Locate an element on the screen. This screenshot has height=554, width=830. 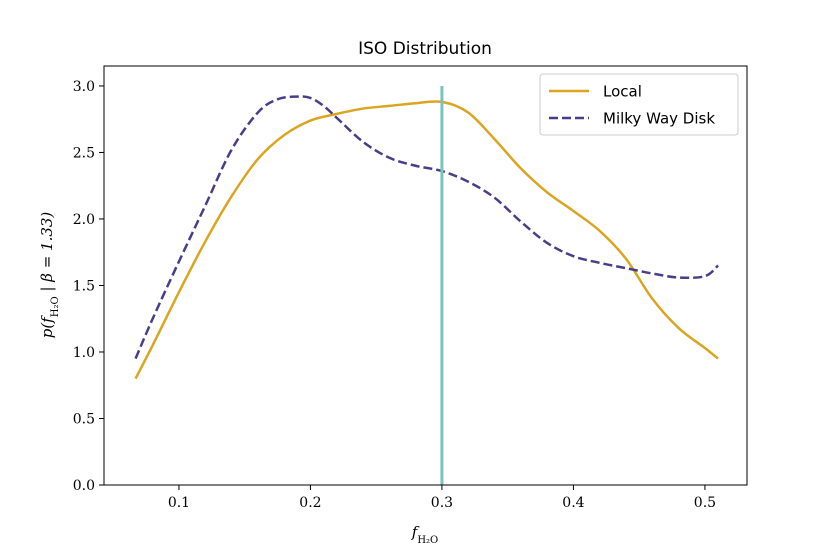
x-axis-label: fH₂O is located at coordinates (425, 534).